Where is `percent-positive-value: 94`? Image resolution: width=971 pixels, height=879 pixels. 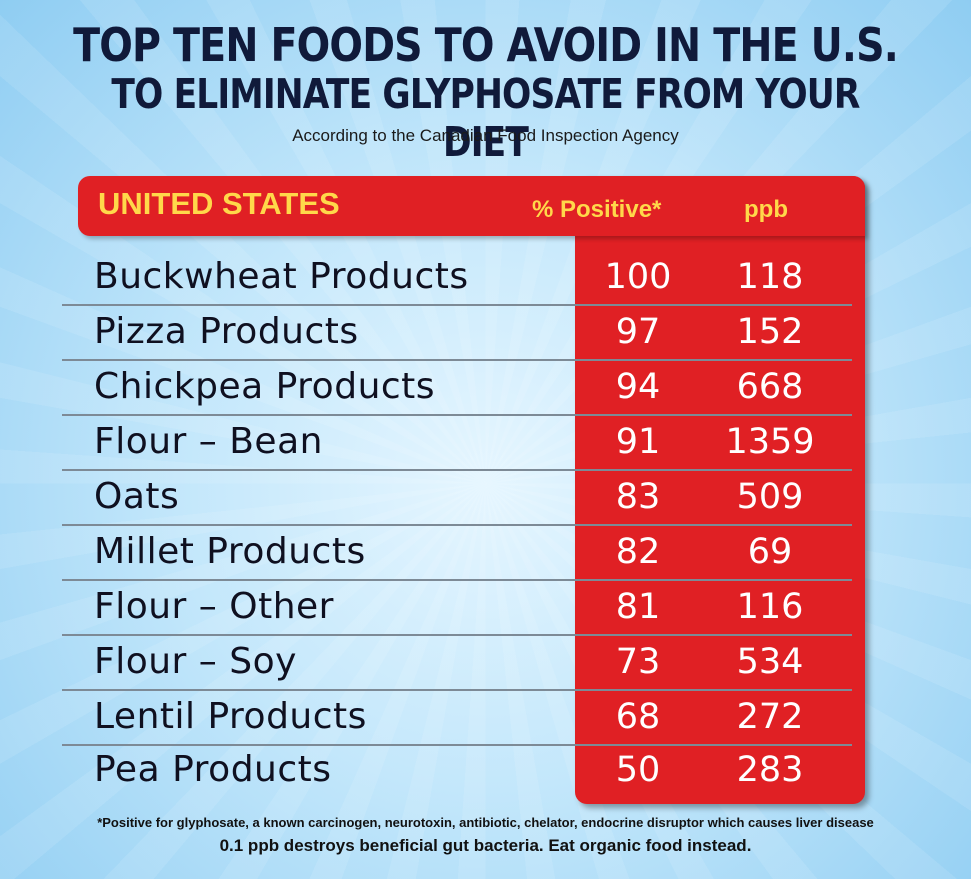 percent-positive-value: 94 is located at coordinates (638, 387).